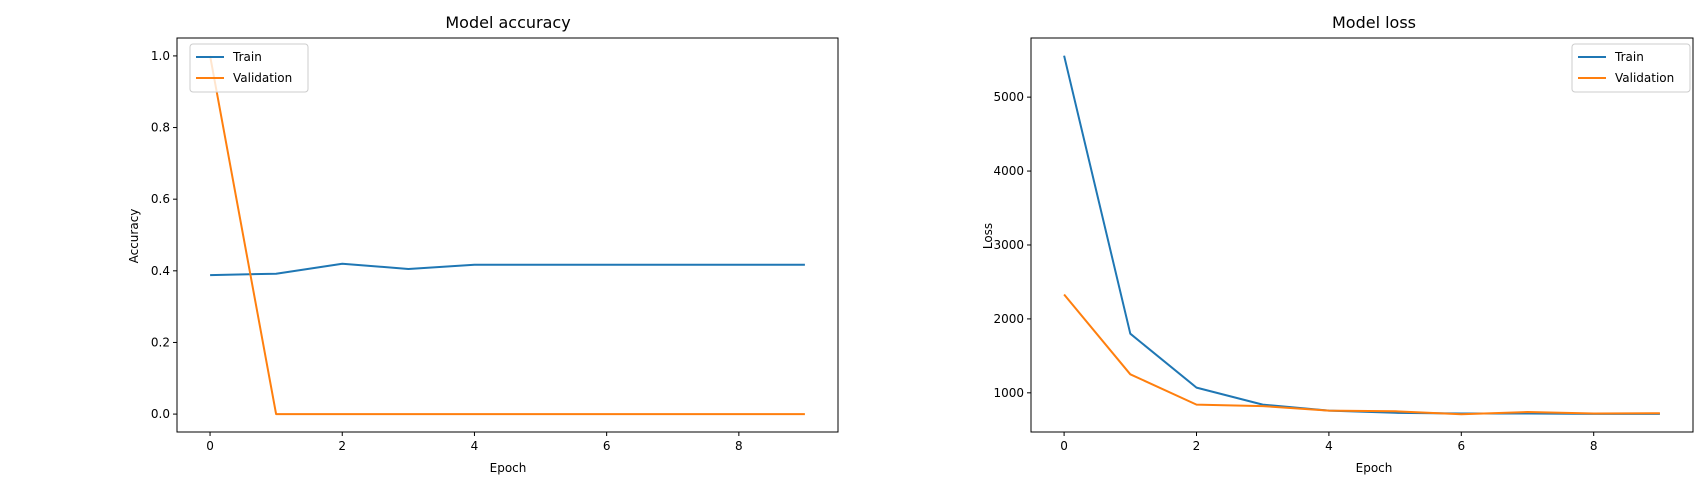 The image size is (1703, 480). Describe the element at coordinates (1008, 245) in the screenshot. I see `loss-y-tick-label: 3000` at that location.